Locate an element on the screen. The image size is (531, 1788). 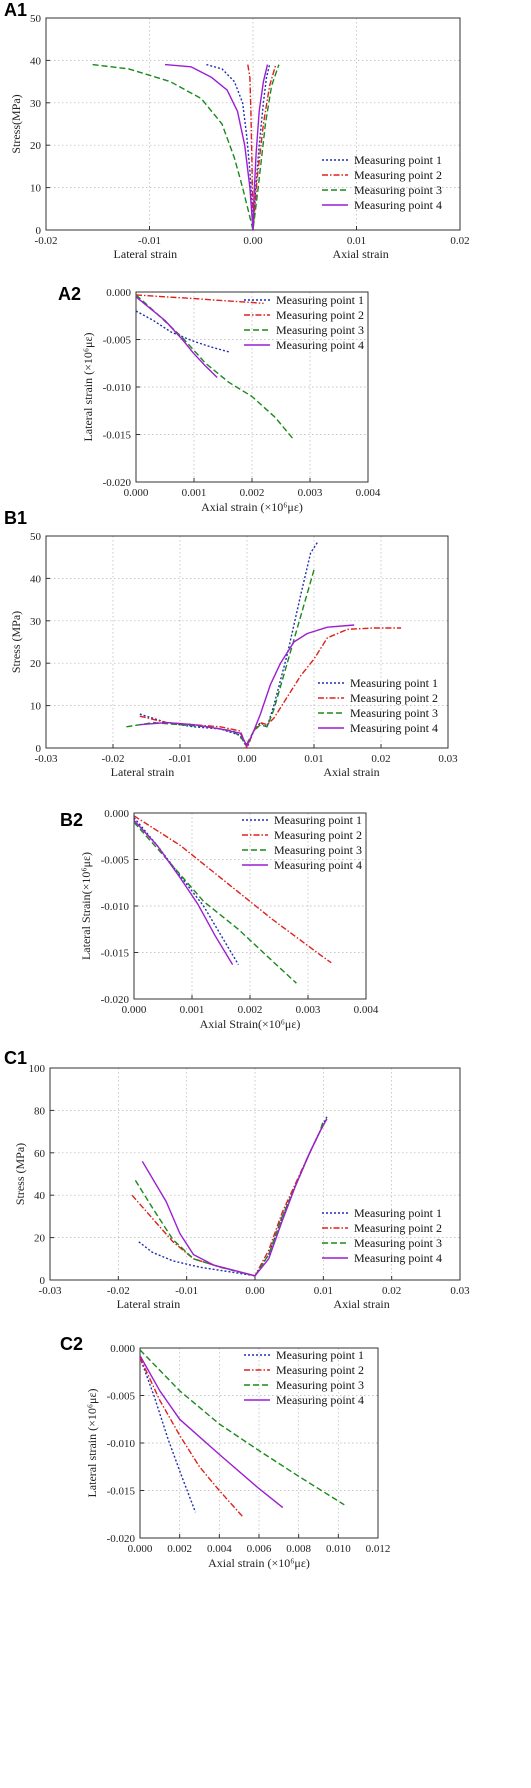
x-tick-label: 0.003 is located at coordinates (310, 493).